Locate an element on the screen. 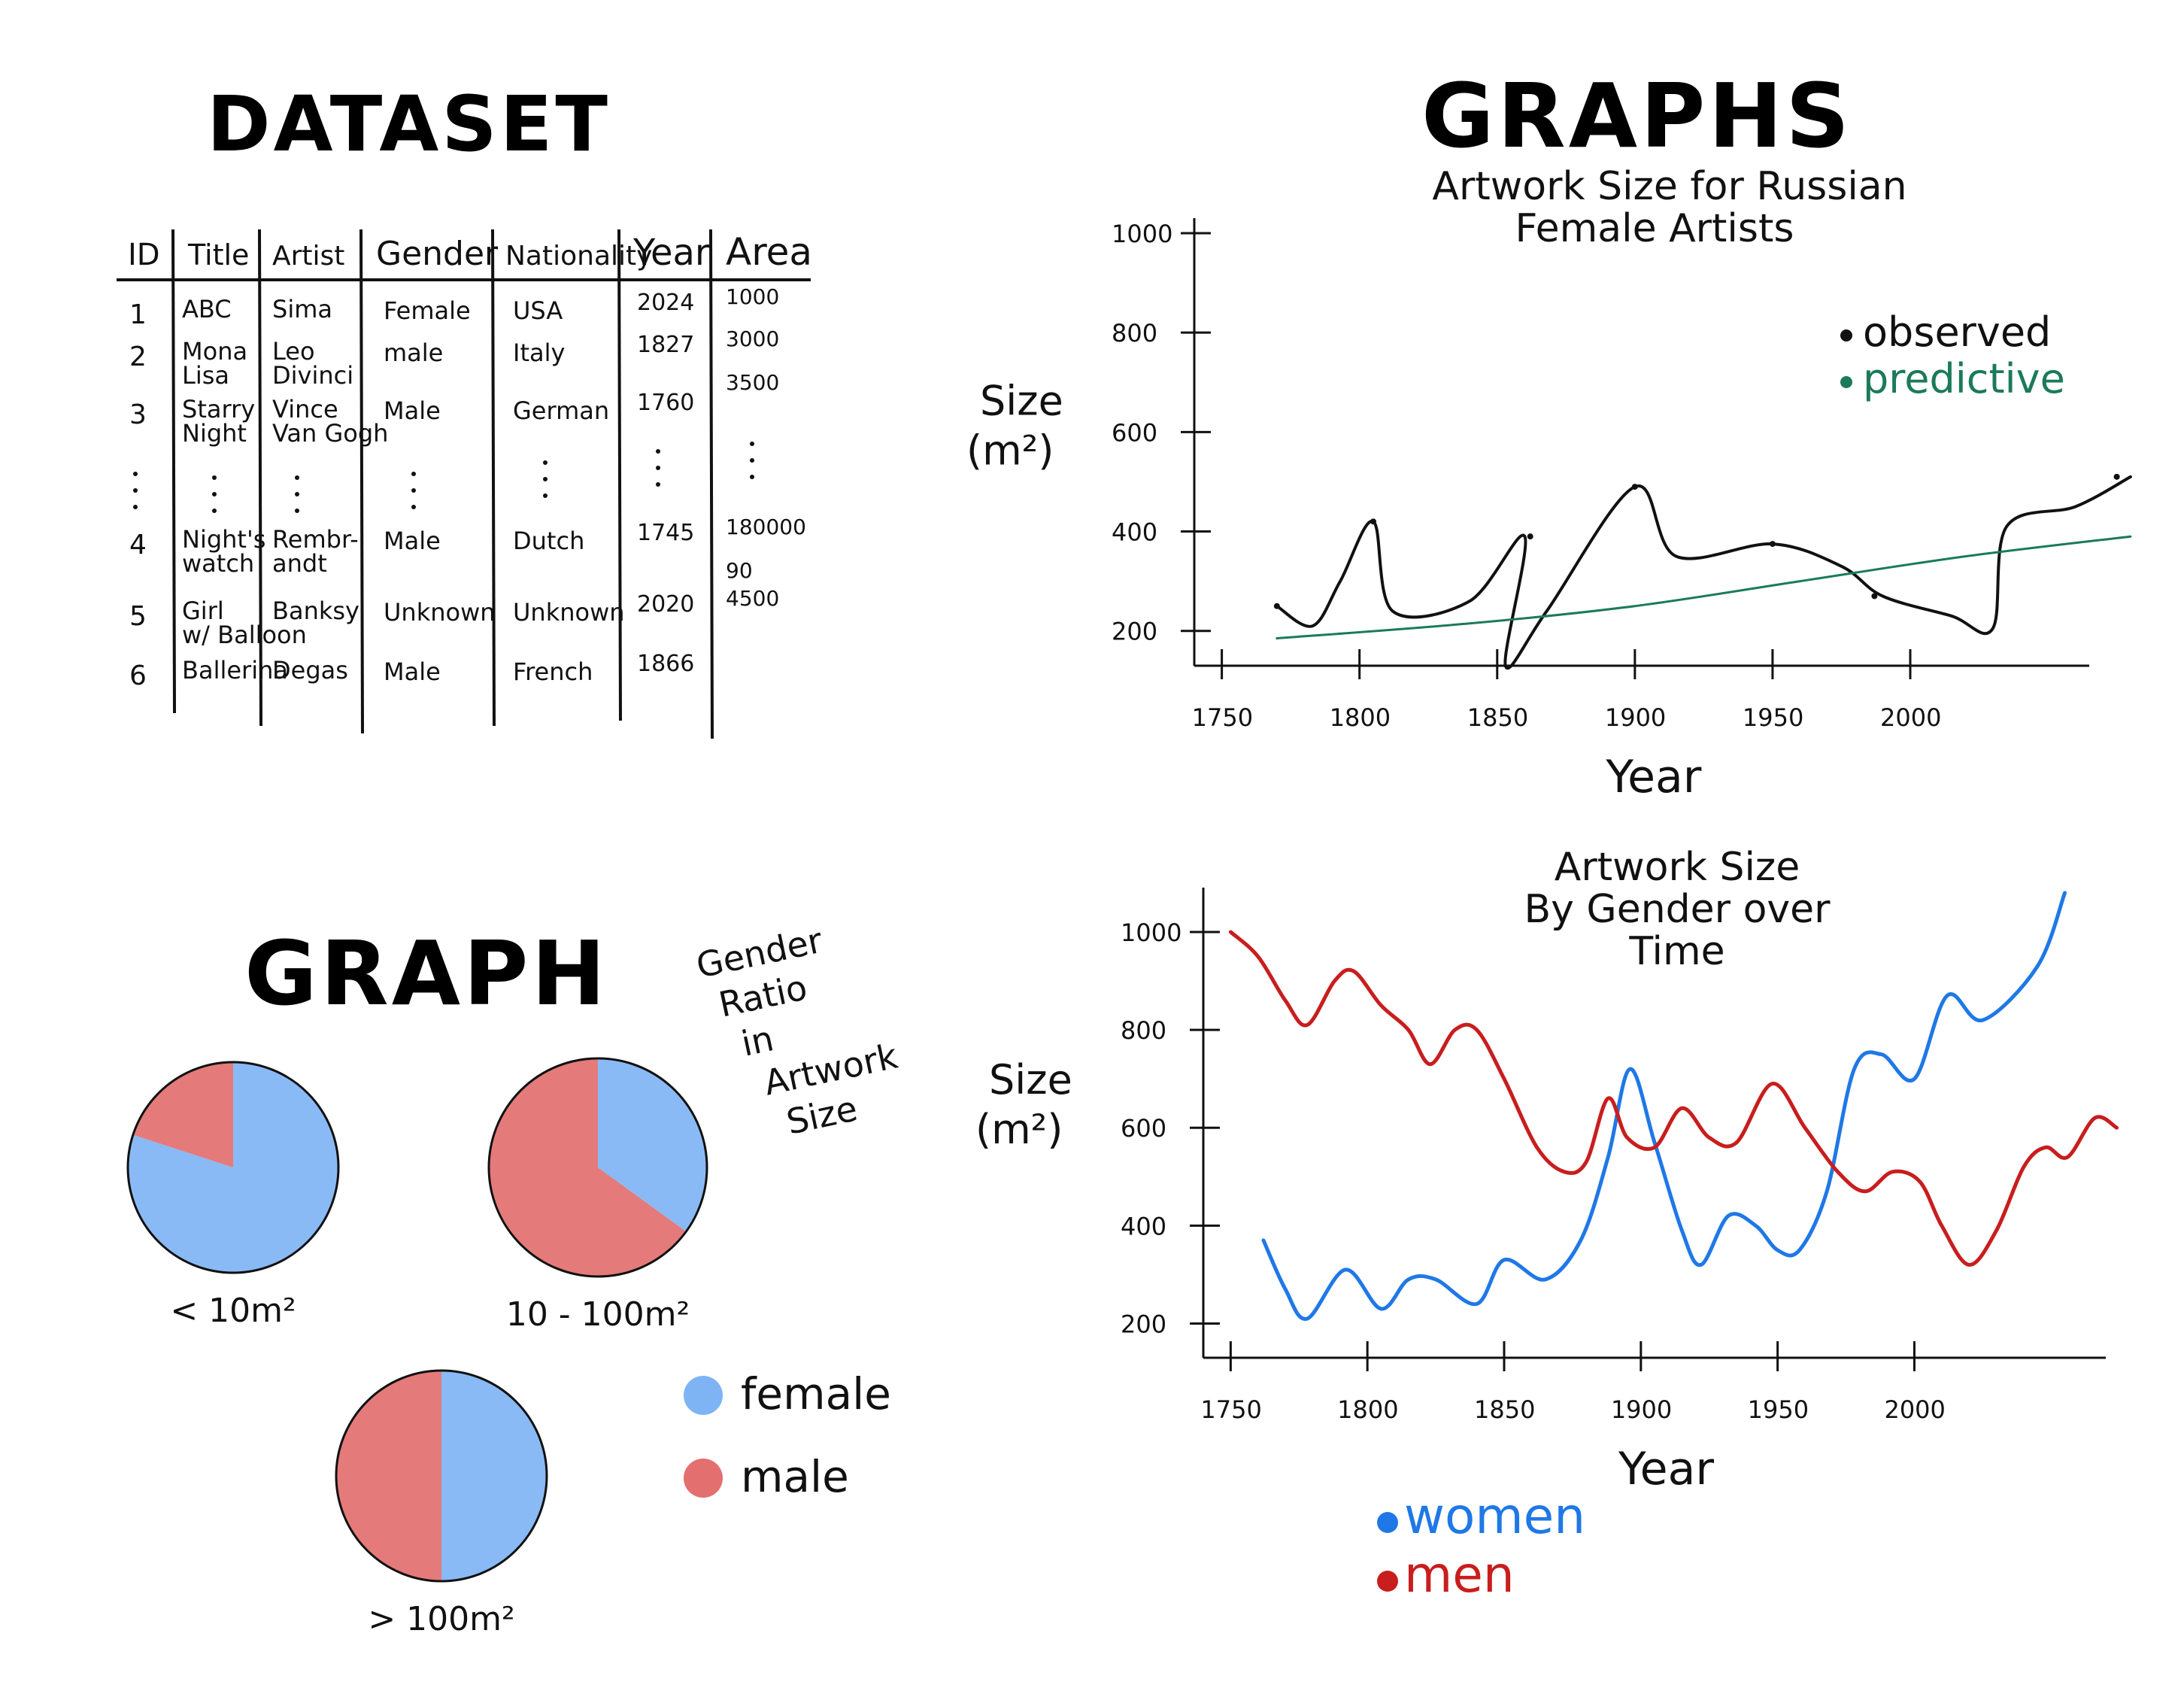 Image resolution: width=2184 pixels, height=1691 pixels. table-cell-nationality: Italy is located at coordinates (539, 353).